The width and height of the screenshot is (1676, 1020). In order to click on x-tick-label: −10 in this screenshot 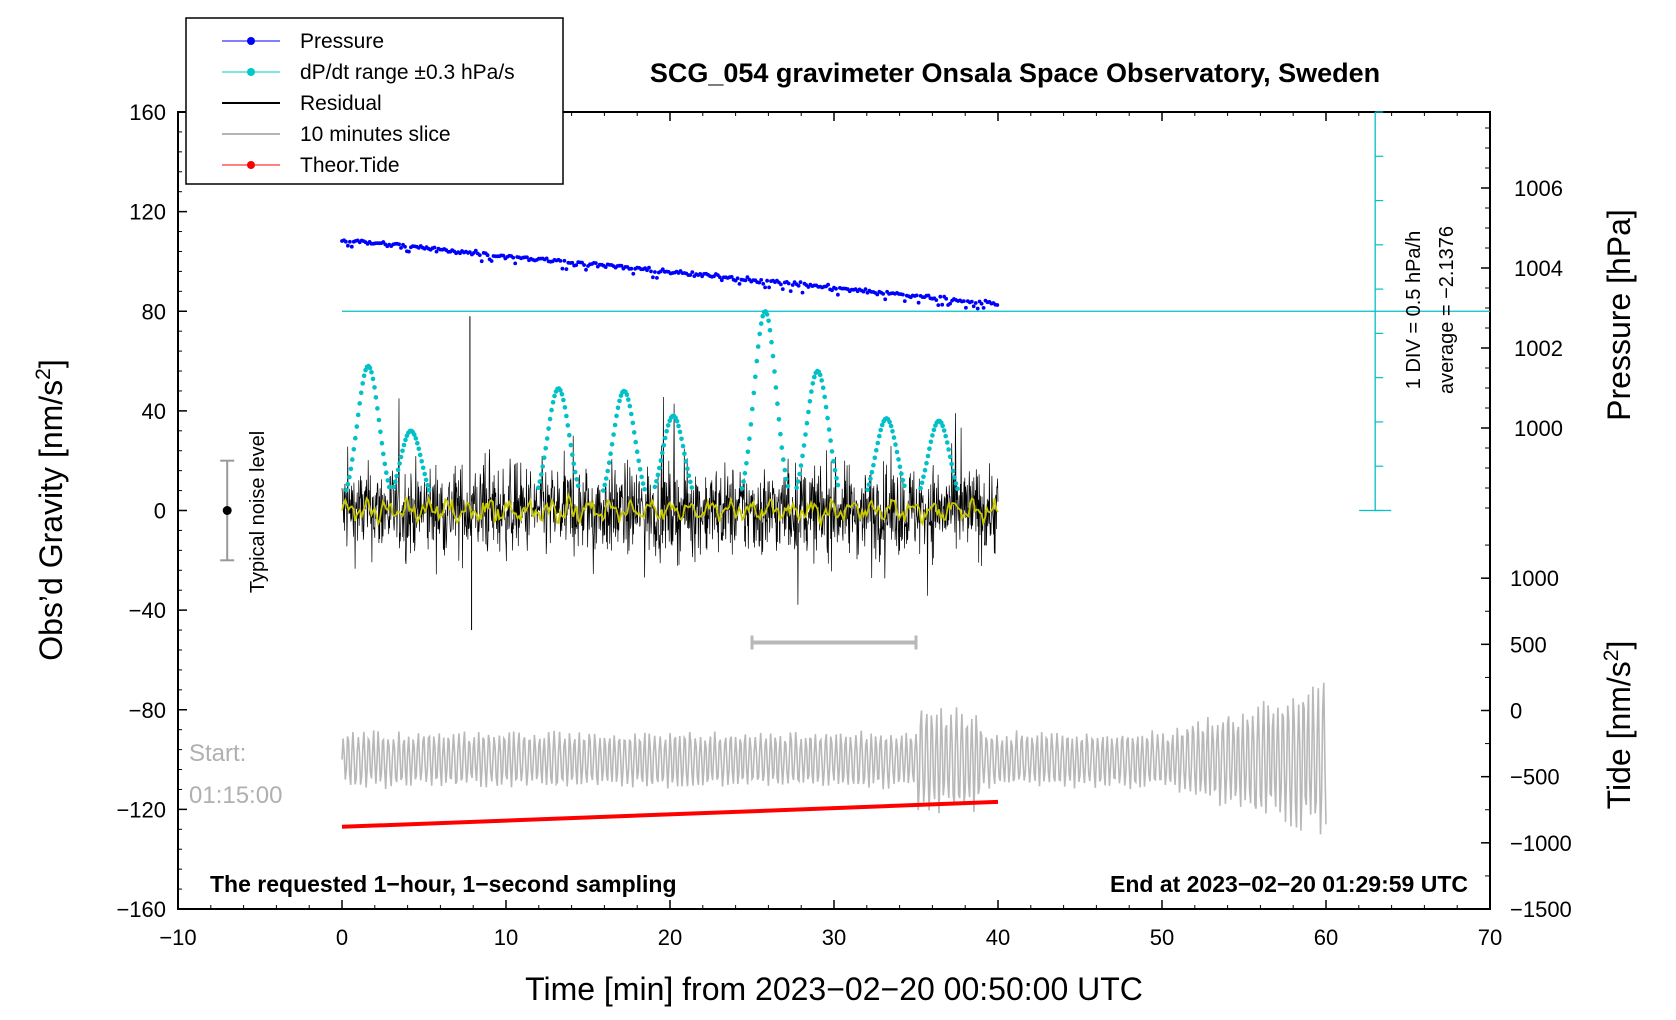, I will do `click(177, 937)`.